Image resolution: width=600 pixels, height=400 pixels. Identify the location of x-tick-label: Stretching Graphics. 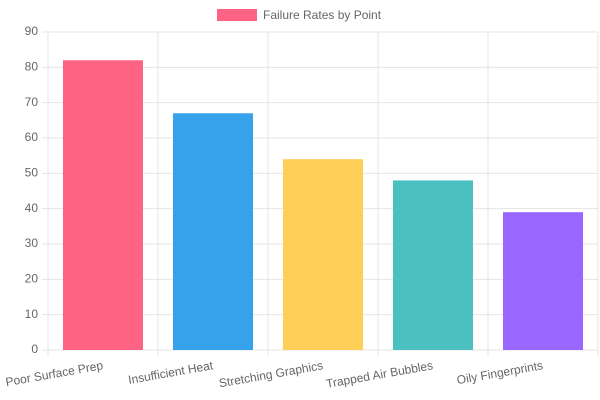
(271, 374).